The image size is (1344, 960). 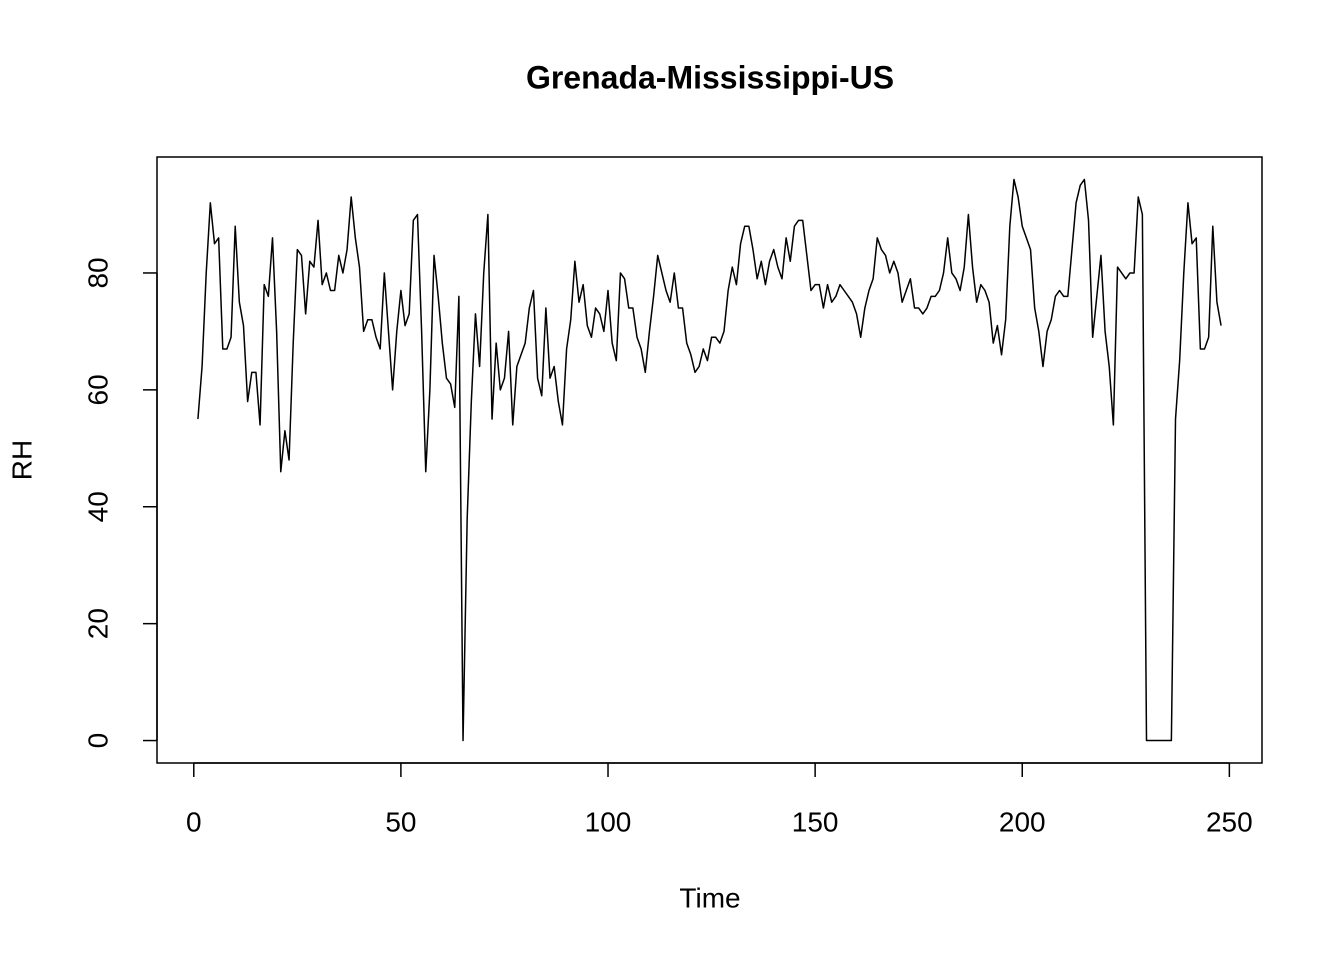 I want to click on y-tick-label: 60, so click(x=97, y=389).